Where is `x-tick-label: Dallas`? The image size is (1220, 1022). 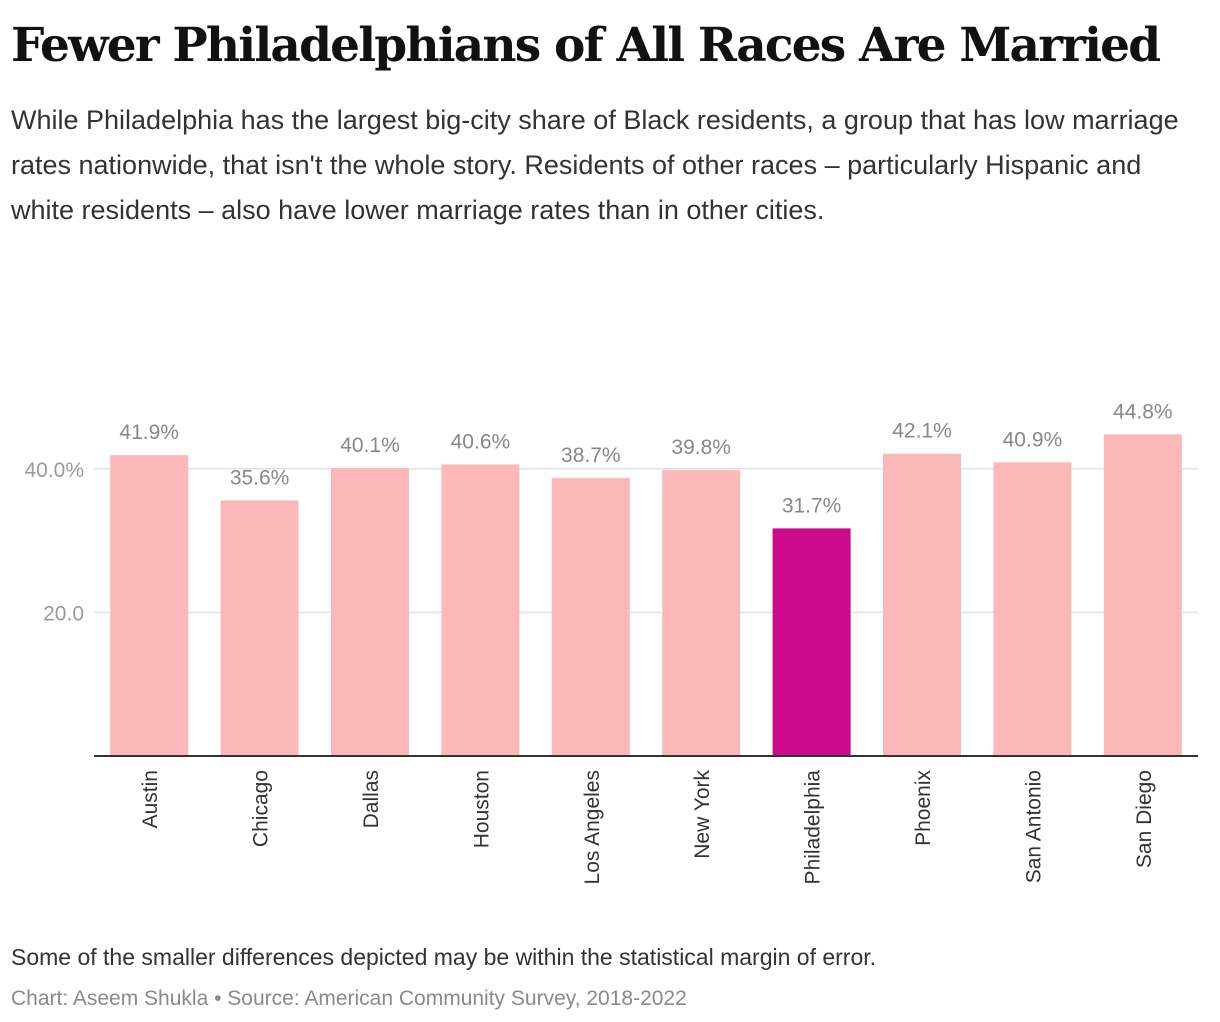 x-tick-label: Dallas is located at coordinates (371, 799).